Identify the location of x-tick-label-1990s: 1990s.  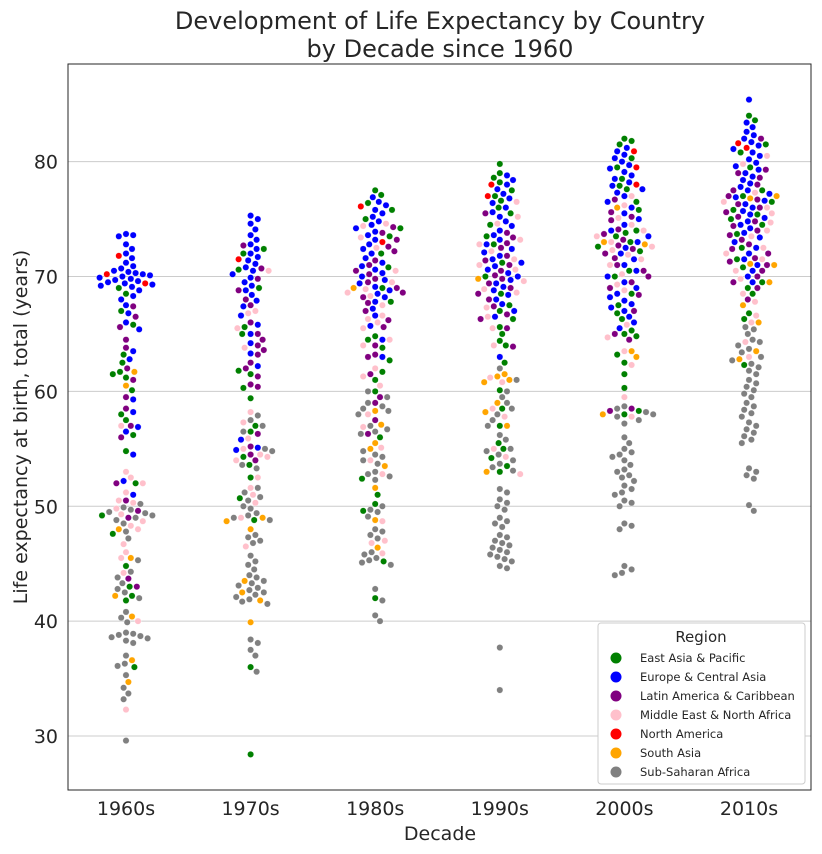
(500, 809).